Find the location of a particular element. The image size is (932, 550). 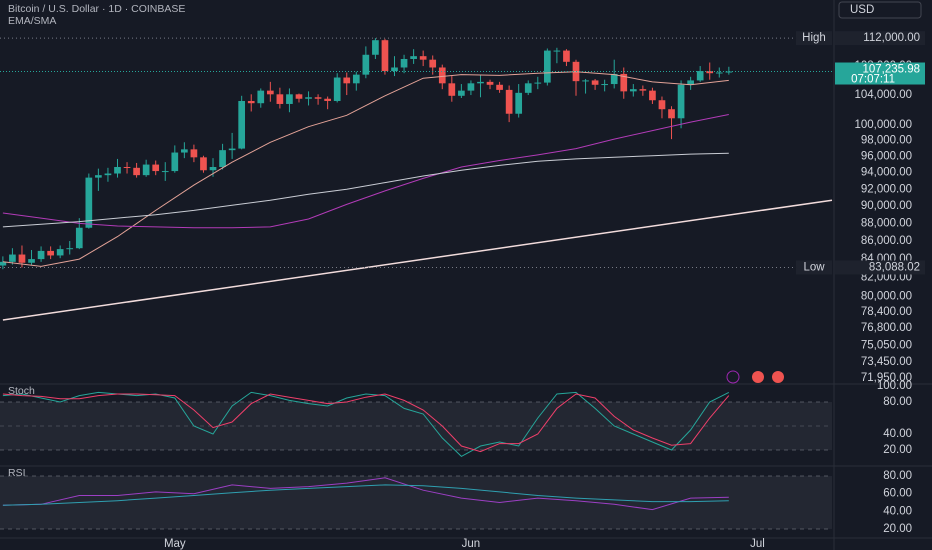

rsi-title: RSI is located at coordinates (17, 473).